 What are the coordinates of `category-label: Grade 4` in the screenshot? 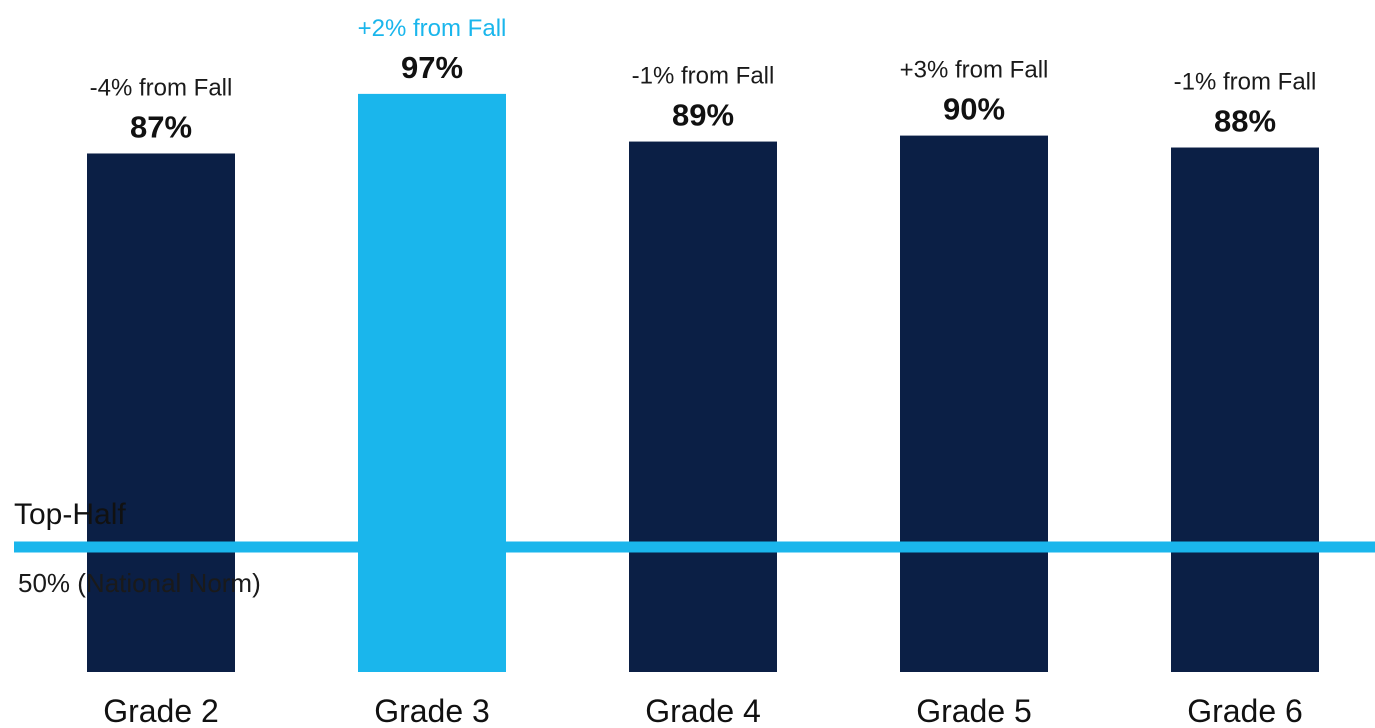 It's located at (703, 710).